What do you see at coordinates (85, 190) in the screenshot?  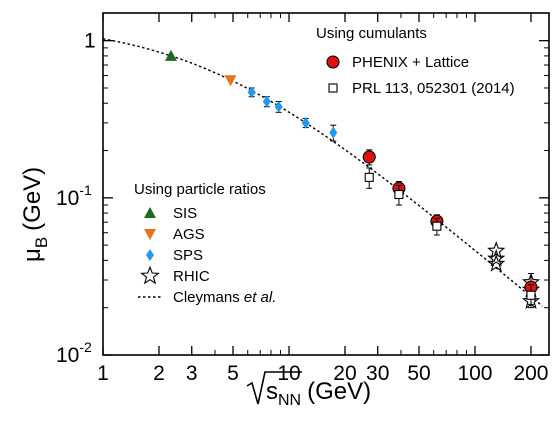 I see `y-tick-exponent: -1` at bounding box center [85, 190].